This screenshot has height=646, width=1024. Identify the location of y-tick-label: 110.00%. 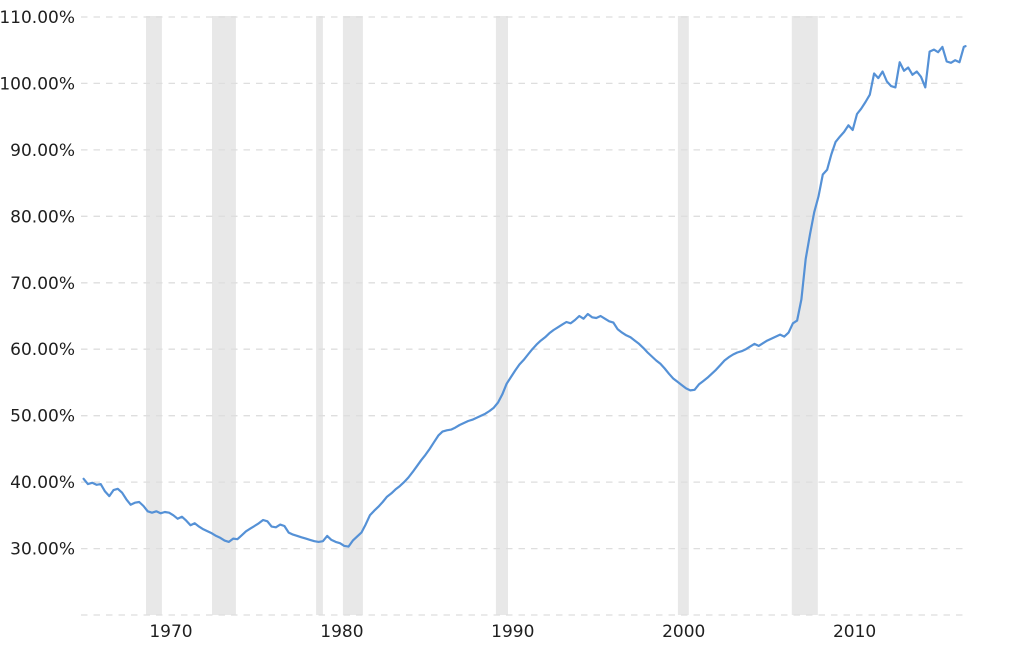
(37, 18).